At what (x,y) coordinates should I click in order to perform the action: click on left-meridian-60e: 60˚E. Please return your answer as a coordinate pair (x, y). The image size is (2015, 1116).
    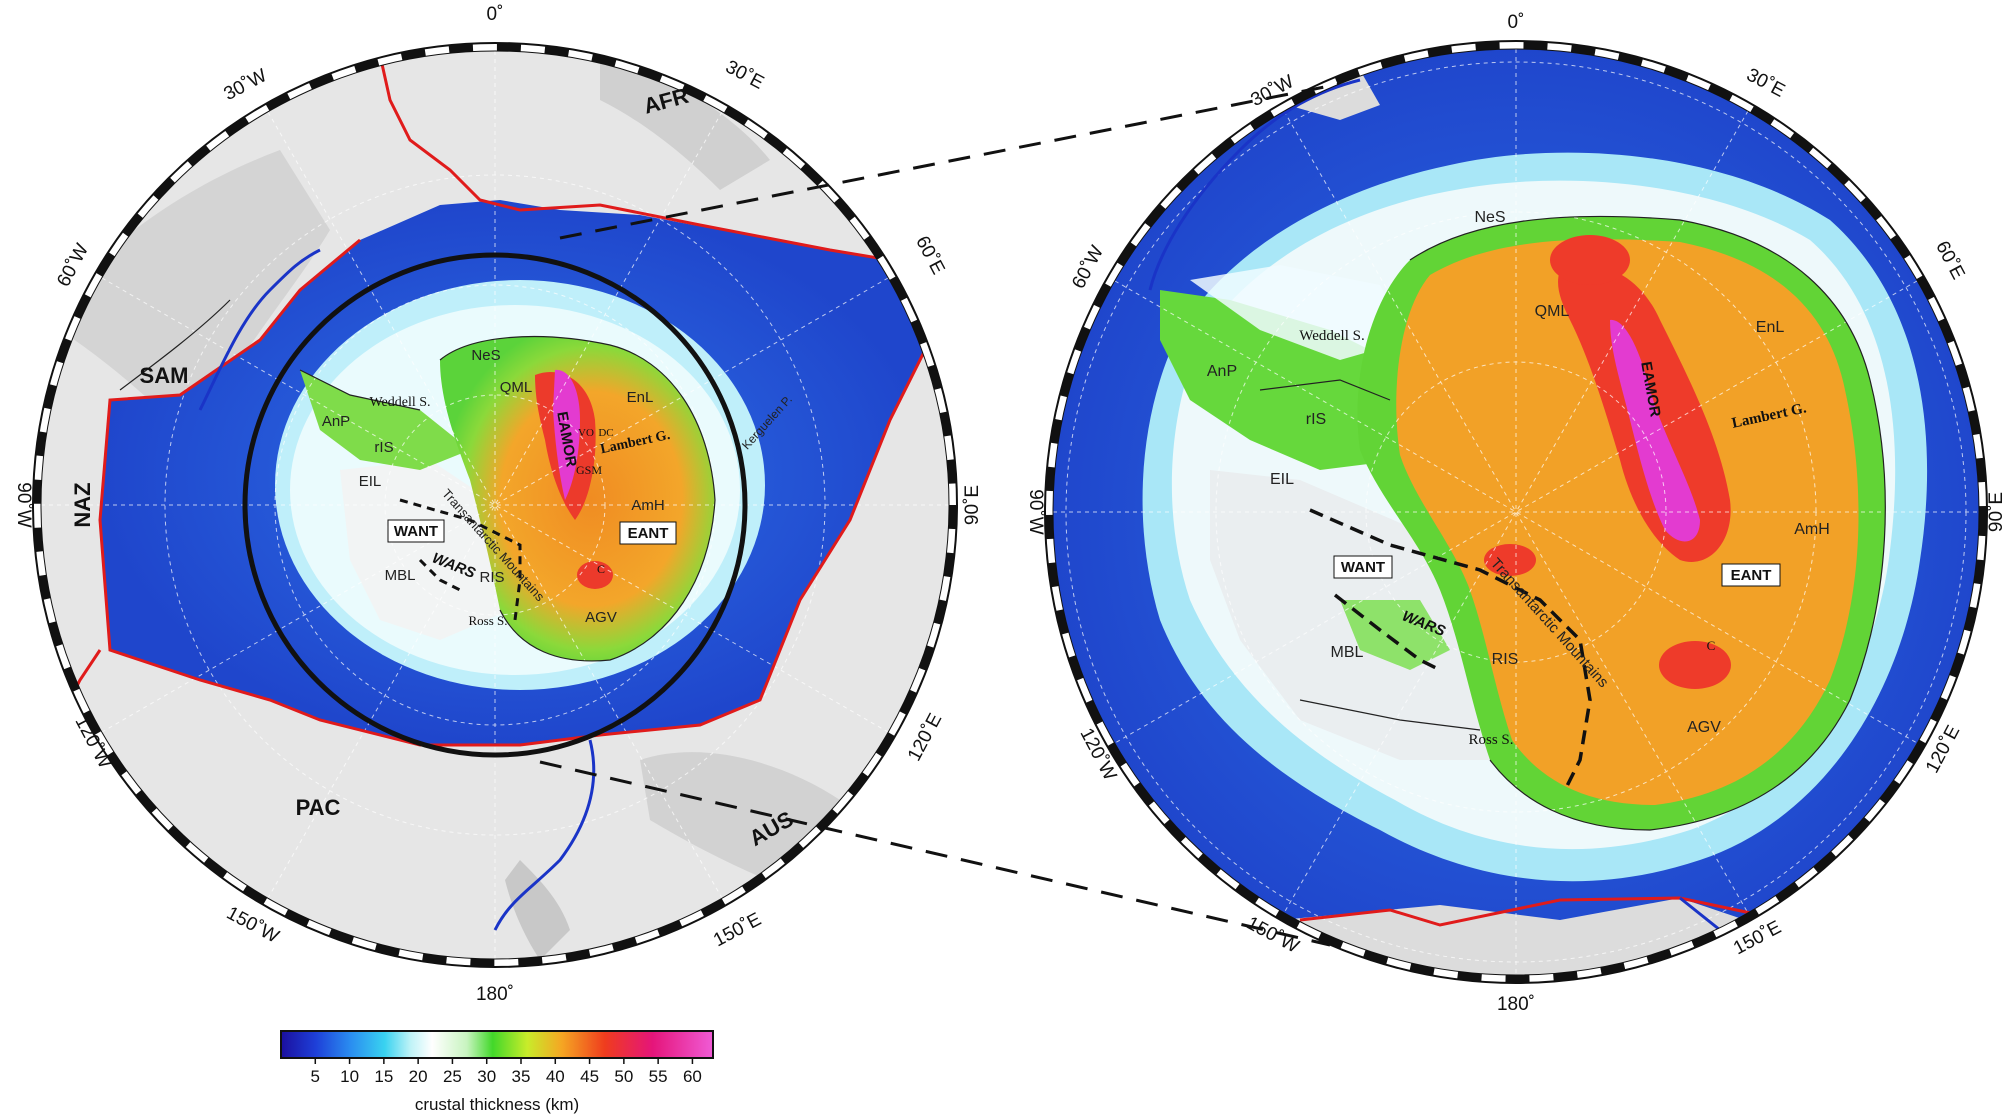
    Looking at the image, I should click on (929, 255).